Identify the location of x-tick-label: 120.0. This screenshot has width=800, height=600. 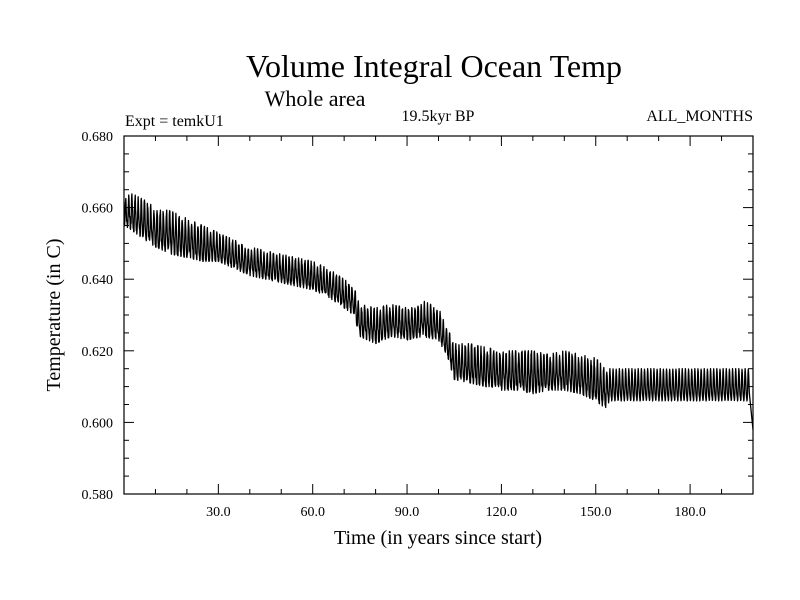
(502, 512).